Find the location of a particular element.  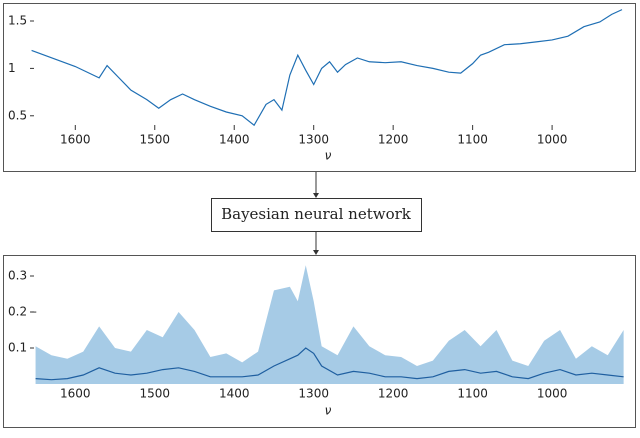

y-tick-label: 0.5 is located at coordinates (17, 115).